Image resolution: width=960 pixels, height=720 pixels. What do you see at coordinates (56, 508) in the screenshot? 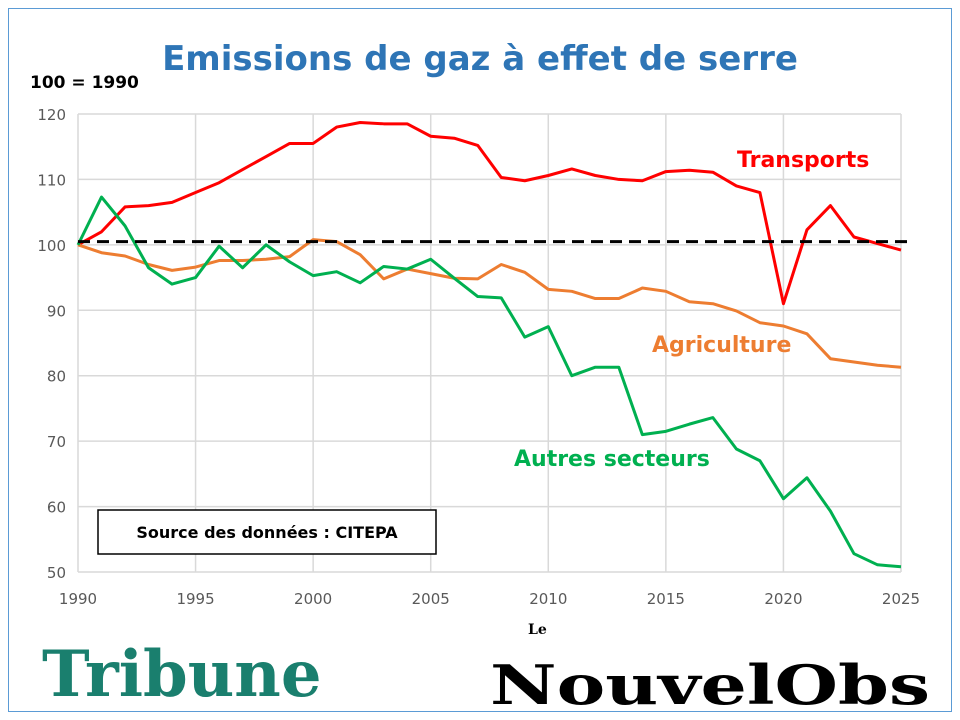
I see `y-tick-label: 60` at bounding box center [56, 508].